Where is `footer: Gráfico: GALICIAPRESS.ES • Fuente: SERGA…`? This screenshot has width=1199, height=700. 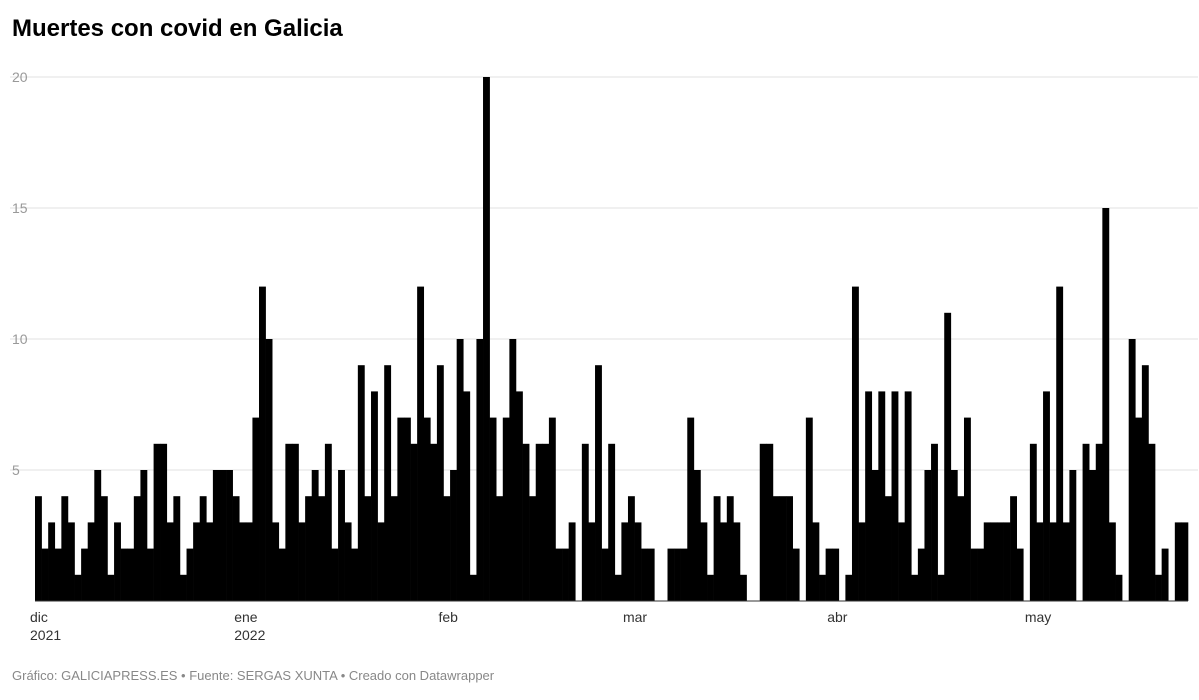
footer: Gráfico: GALICIAPRESS.ES • Fuente: SERGA… is located at coordinates (253, 675).